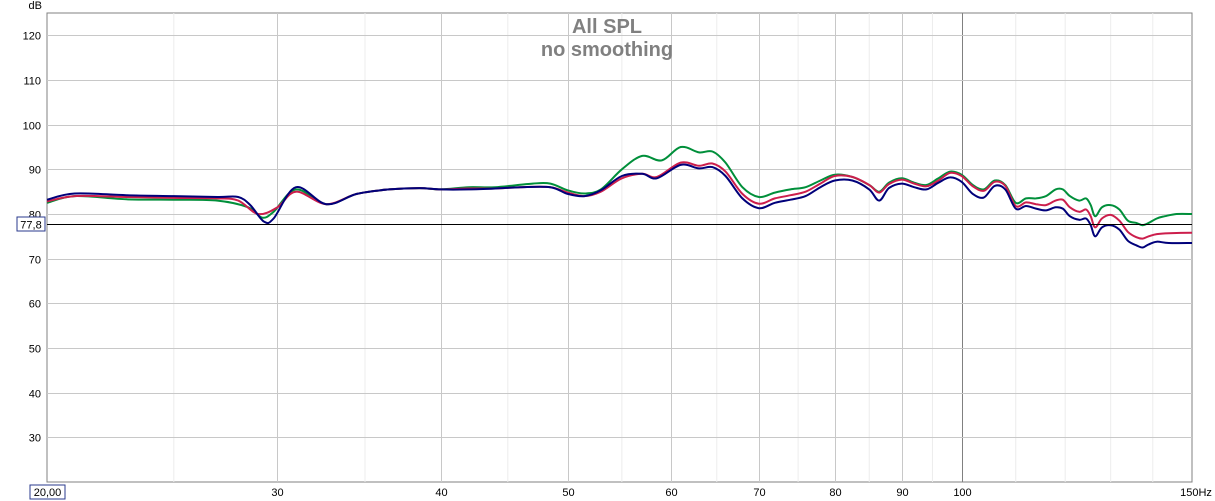  What do you see at coordinates (962, 493) in the screenshot?
I see `x-tick-label: 100` at bounding box center [962, 493].